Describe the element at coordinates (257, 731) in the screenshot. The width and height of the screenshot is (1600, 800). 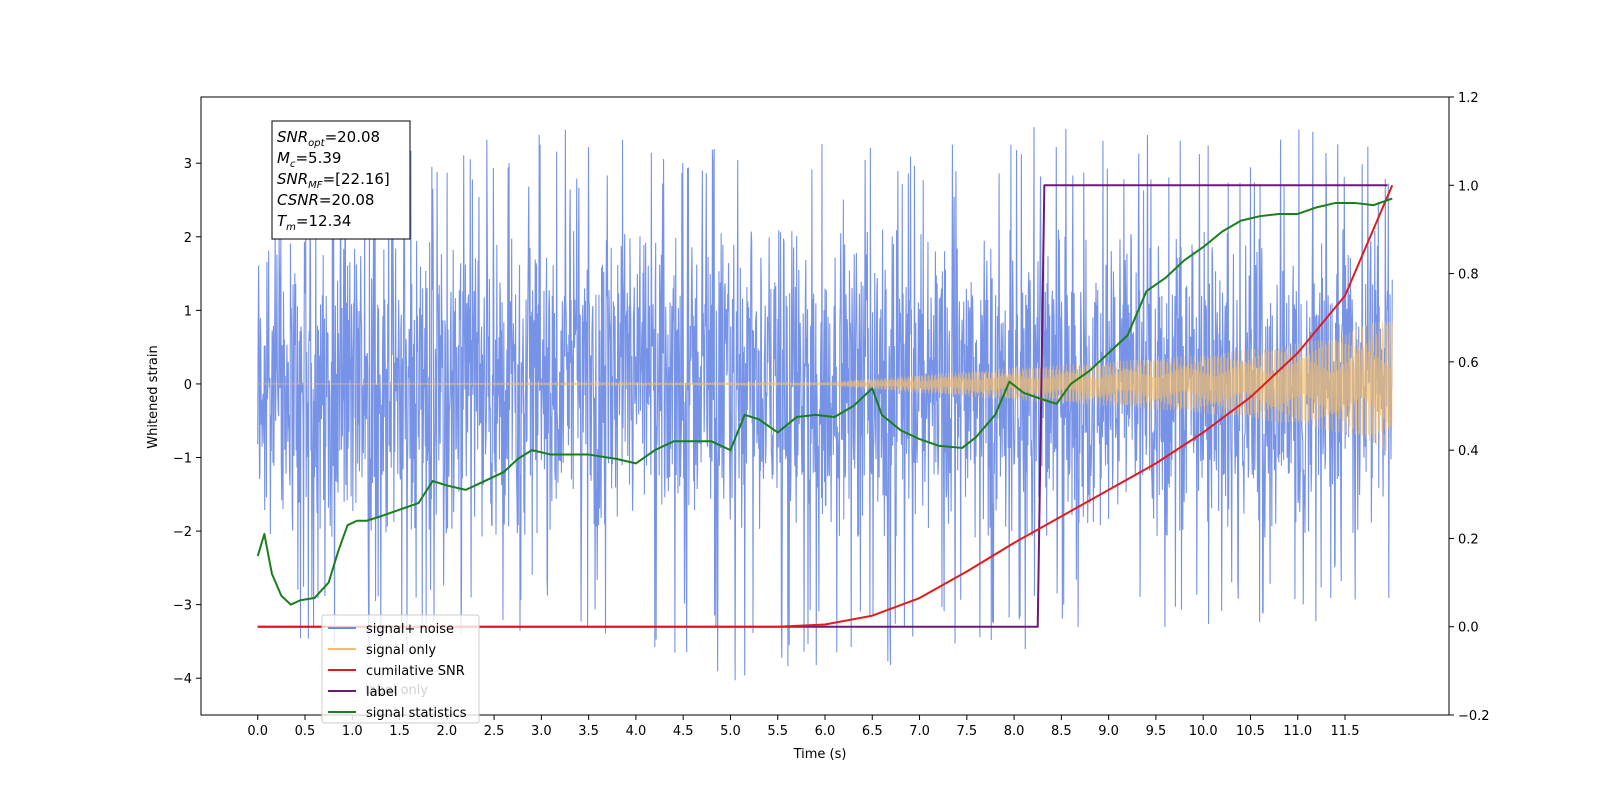
I see `x-tick-label: 0.0` at that location.